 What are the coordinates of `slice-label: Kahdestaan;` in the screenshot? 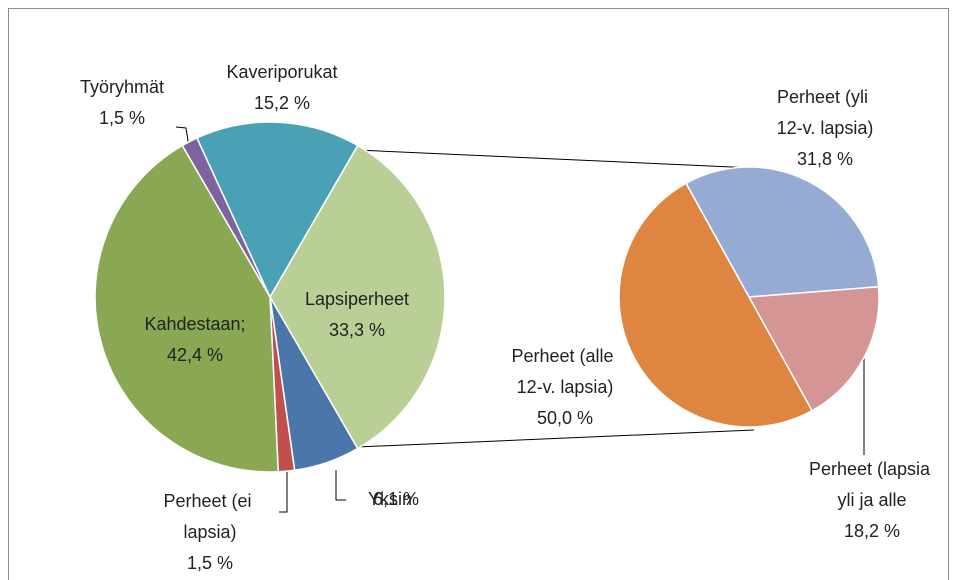 It's located at (194, 324).